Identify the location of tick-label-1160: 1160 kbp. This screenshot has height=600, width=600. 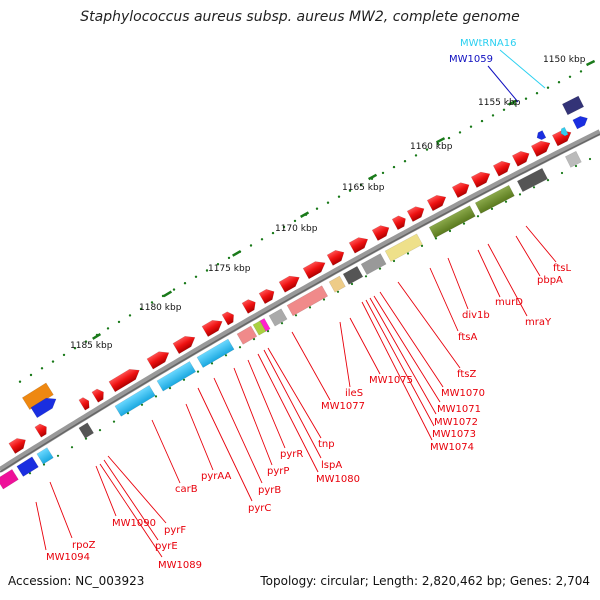
(431, 147).